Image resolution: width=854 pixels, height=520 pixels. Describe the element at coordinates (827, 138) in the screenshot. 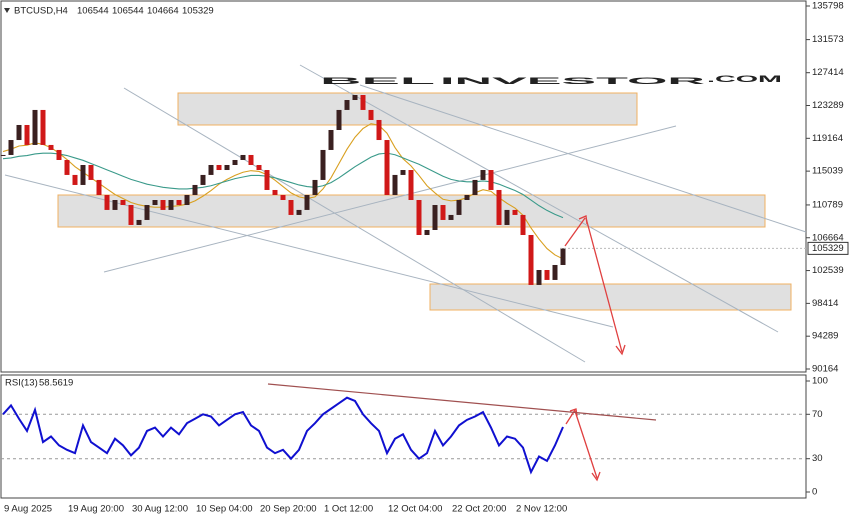

I see `y-tick-label: 119164` at that location.